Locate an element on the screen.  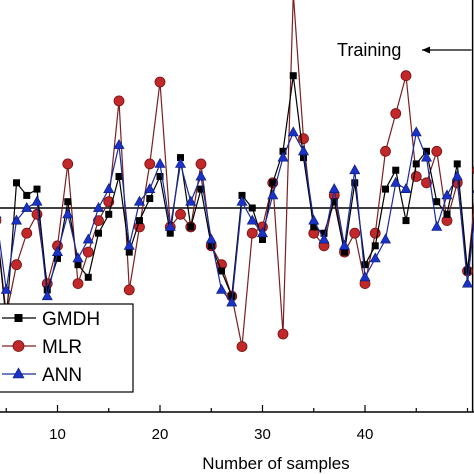
legend: GMDH MLR ANN is located at coordinates (67, 348).